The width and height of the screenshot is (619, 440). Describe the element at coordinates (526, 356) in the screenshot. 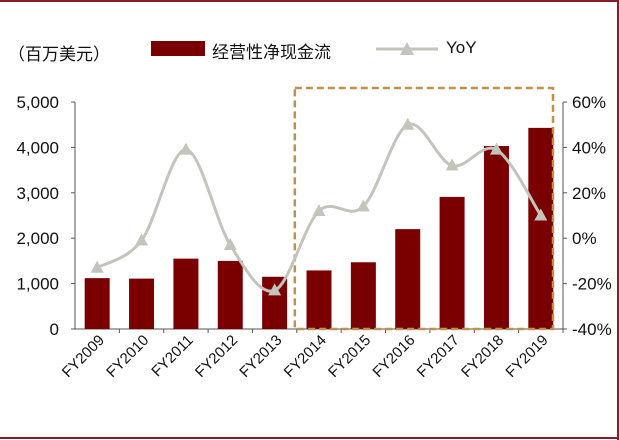

I see `x-tick-label: FY2019` at that location.